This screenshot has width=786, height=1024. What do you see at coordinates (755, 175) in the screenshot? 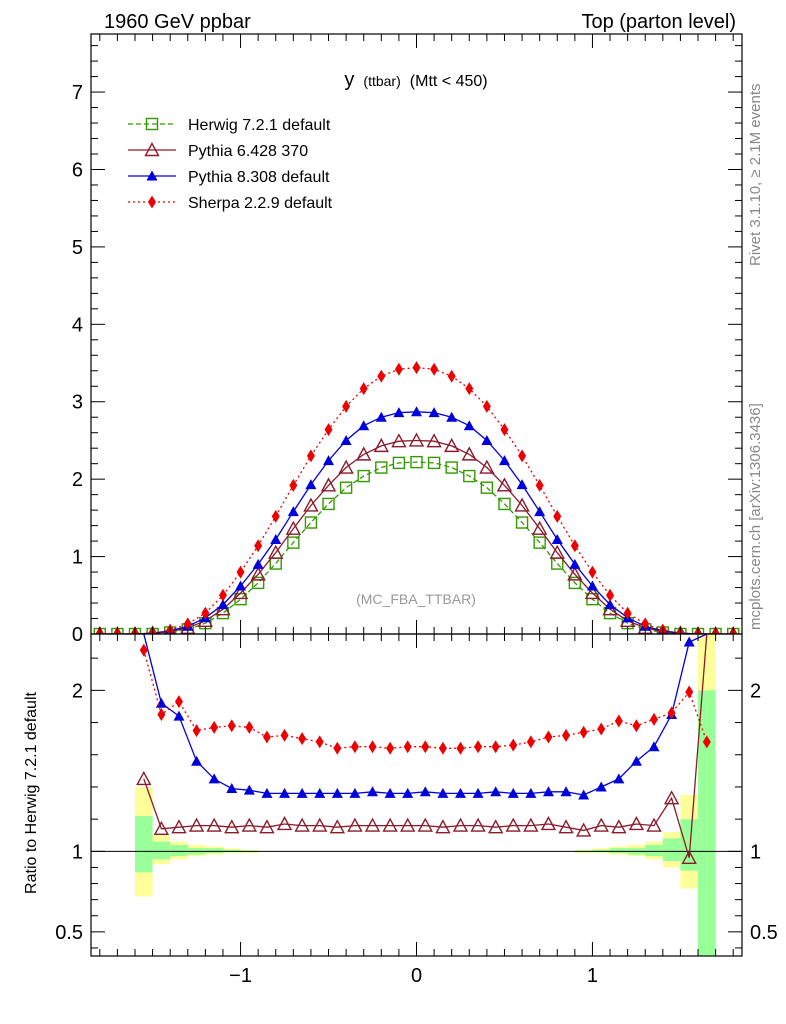
I see `rivet-label: Rivet 3.1.10, ≥ 2.1M events` at bounding box center [755, 175].